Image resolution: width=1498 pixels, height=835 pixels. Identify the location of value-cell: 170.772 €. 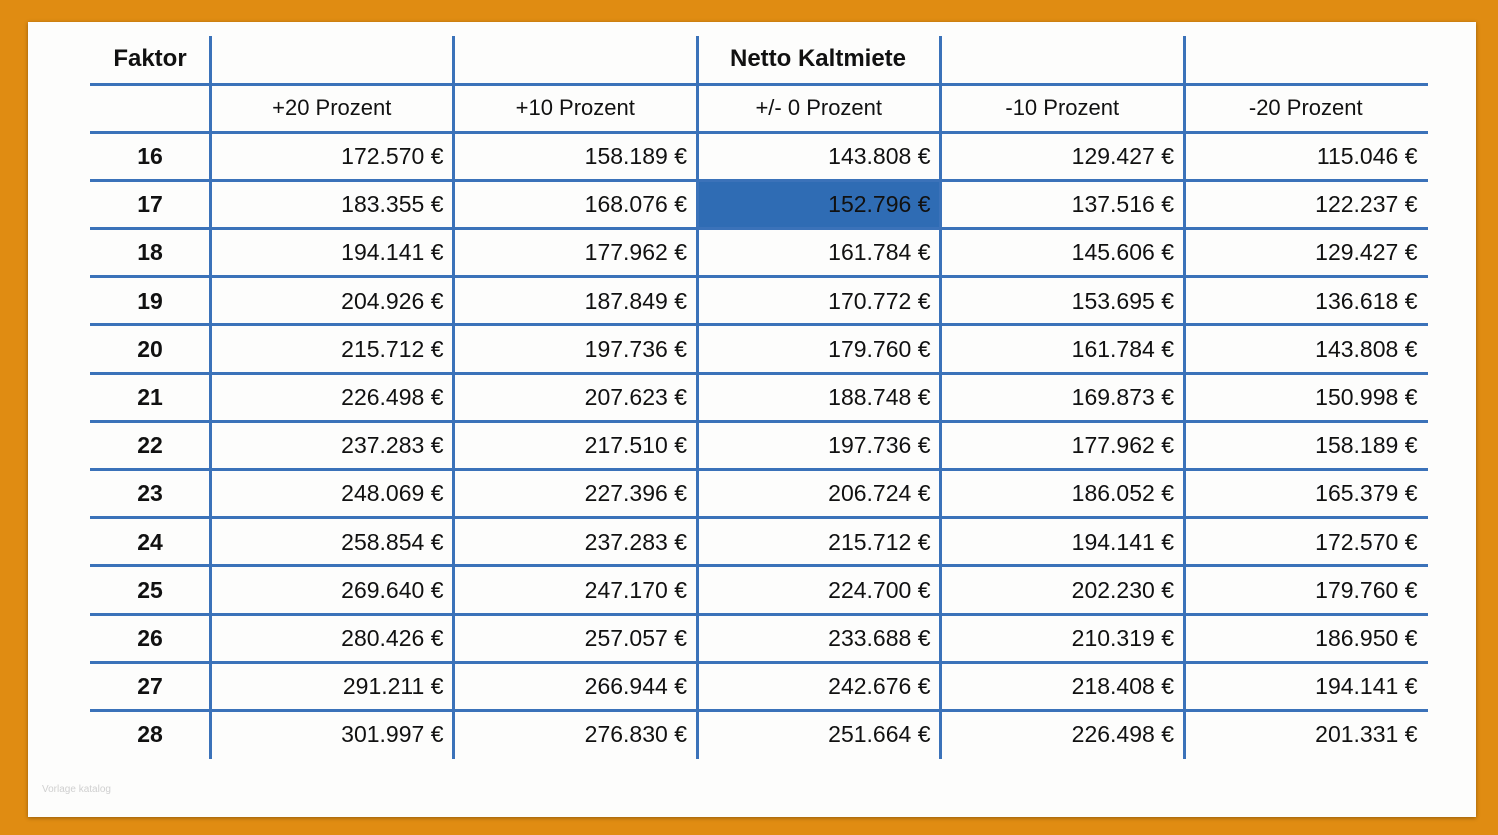
(879, 300).